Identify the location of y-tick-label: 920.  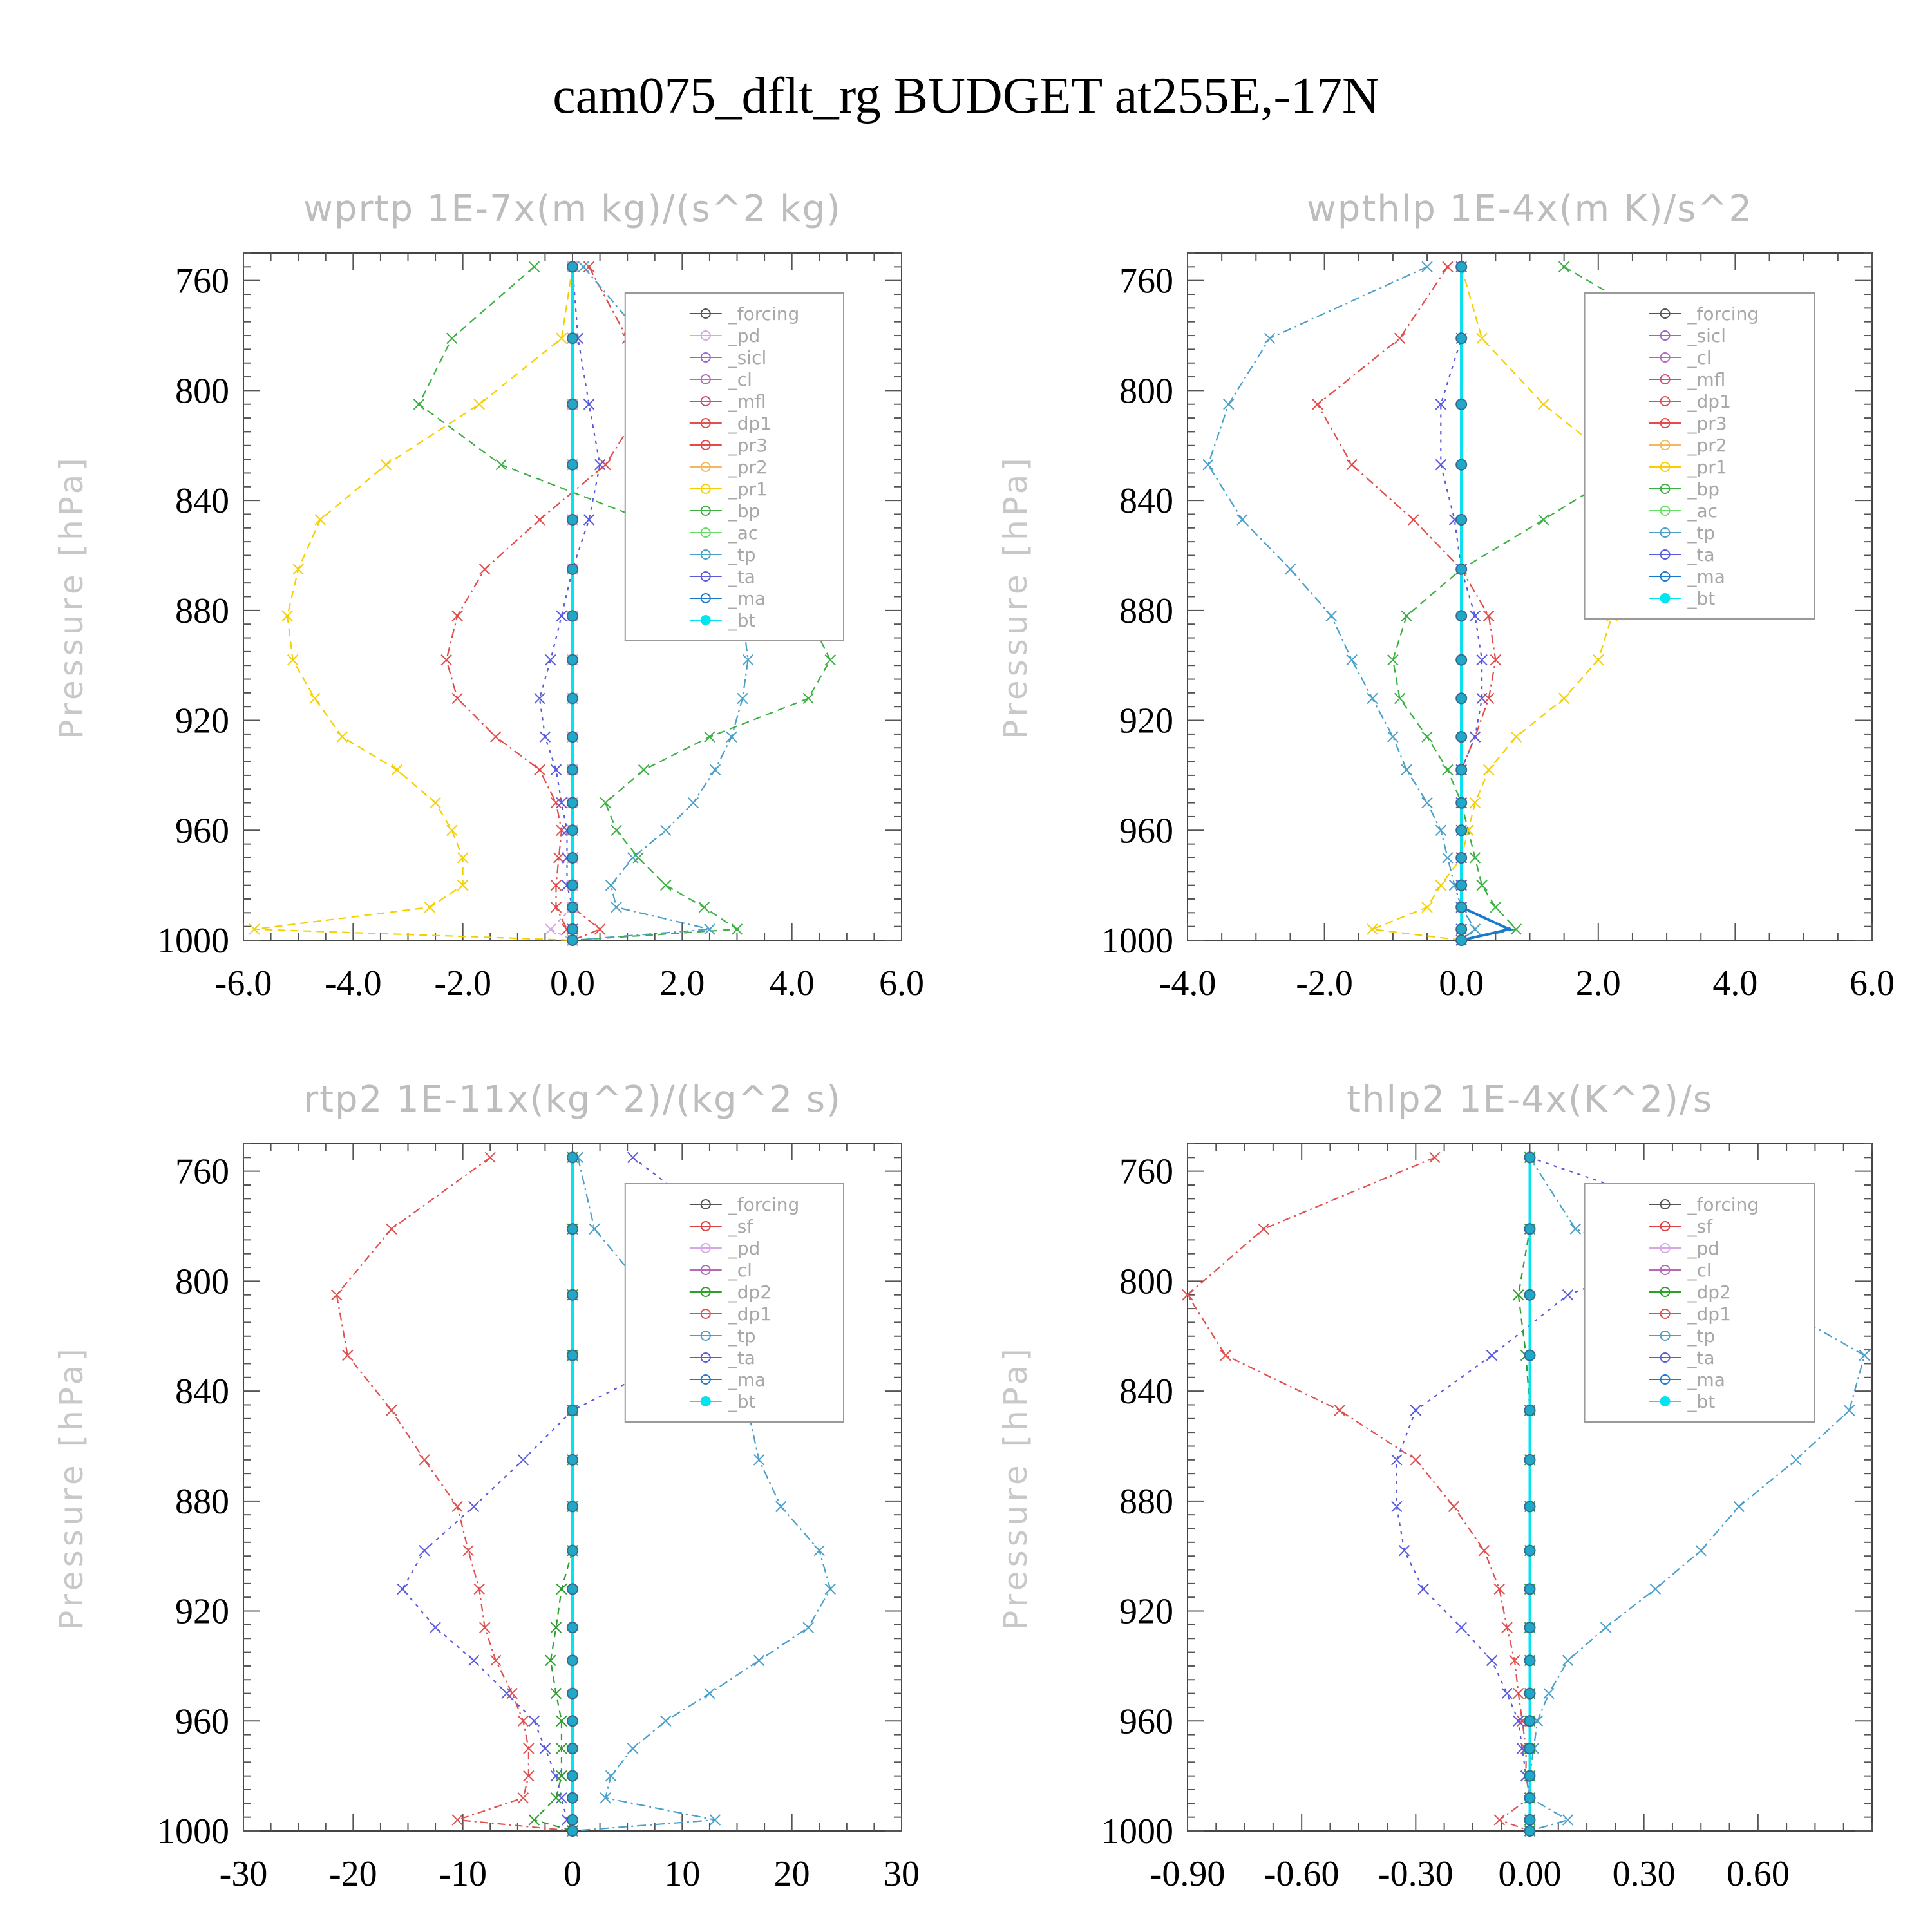
(202, 721).